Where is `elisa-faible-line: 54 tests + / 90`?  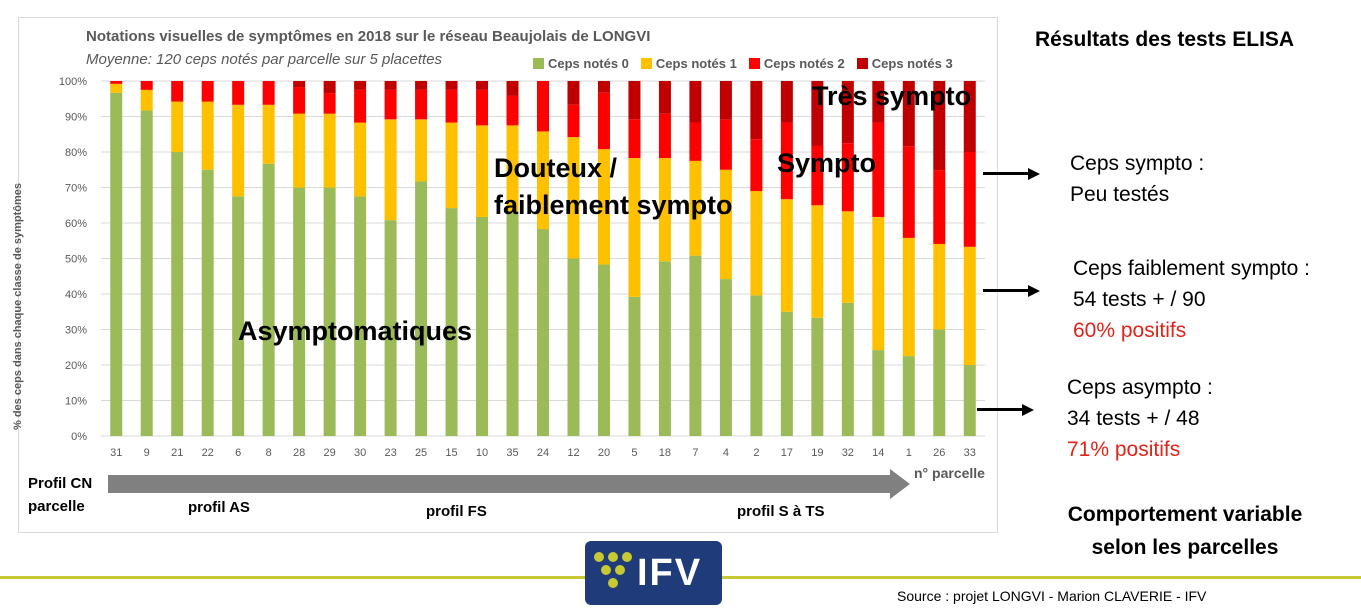
elisa-faible-line: 54 tests + / 90 is located at coordinates (1139, 299).